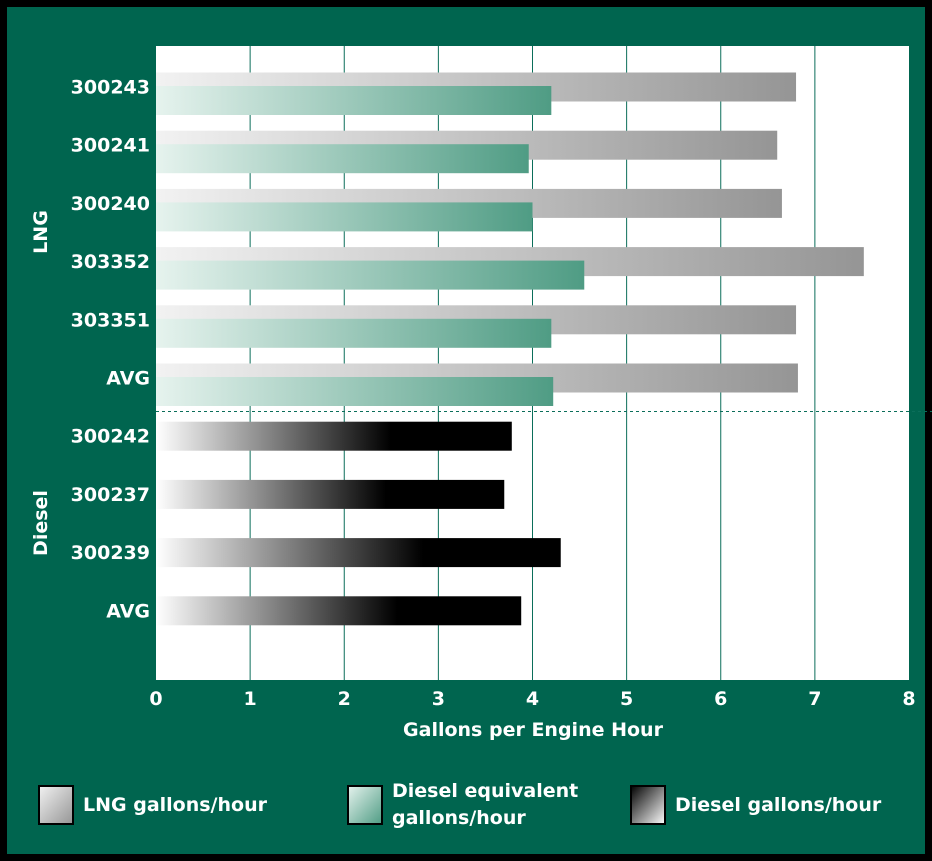 This screenshot has width=932, height=861. What do you see at coordinates (41, 523) in the screenshot?
I see `group-label-diesel: Diesel` at bounding box center [41, 523].